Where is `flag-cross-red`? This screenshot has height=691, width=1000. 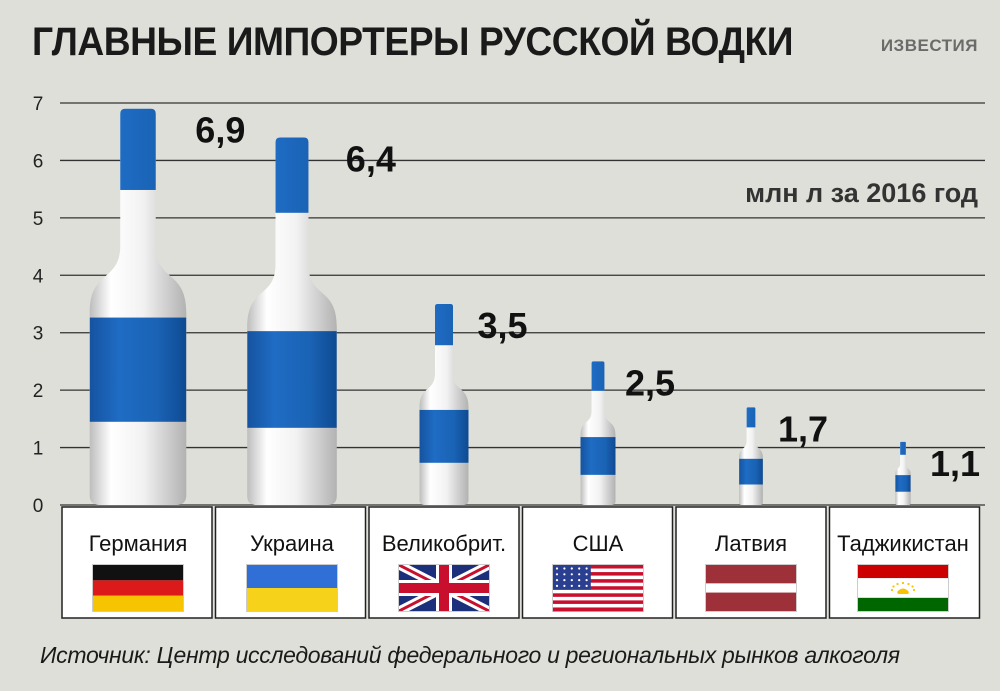 flag-cross-red is located at coordinates (444, 588).